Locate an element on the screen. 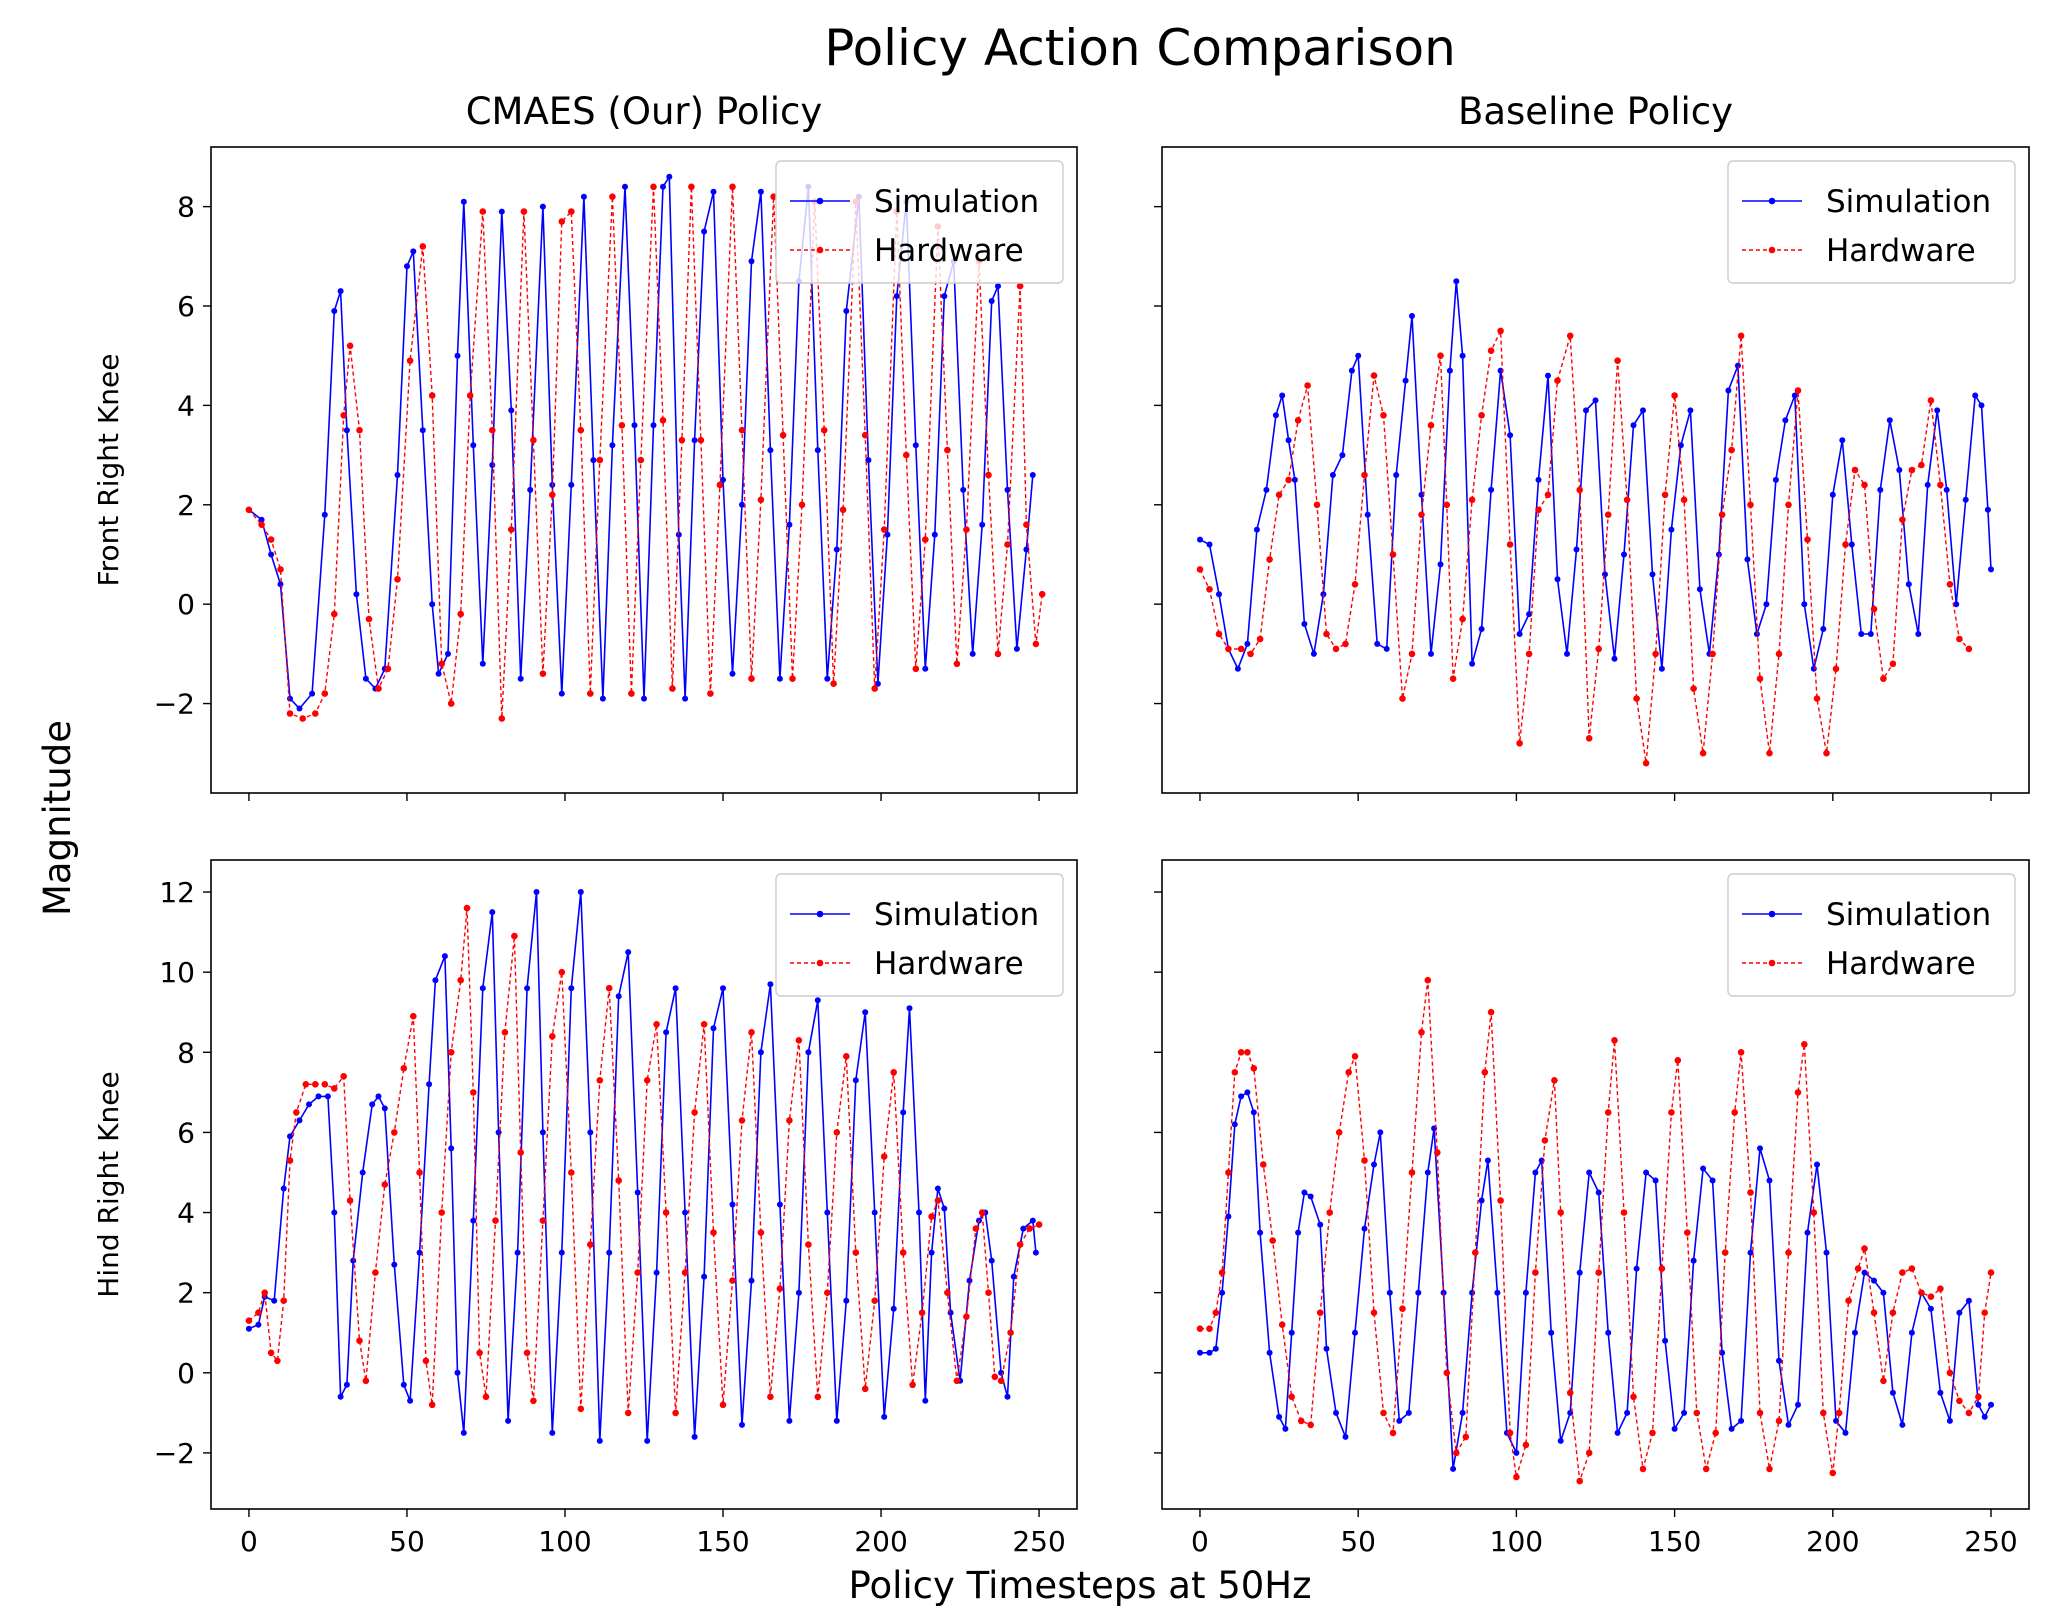  x-tick-label: 250 is located at coordinates (1990, 1541).